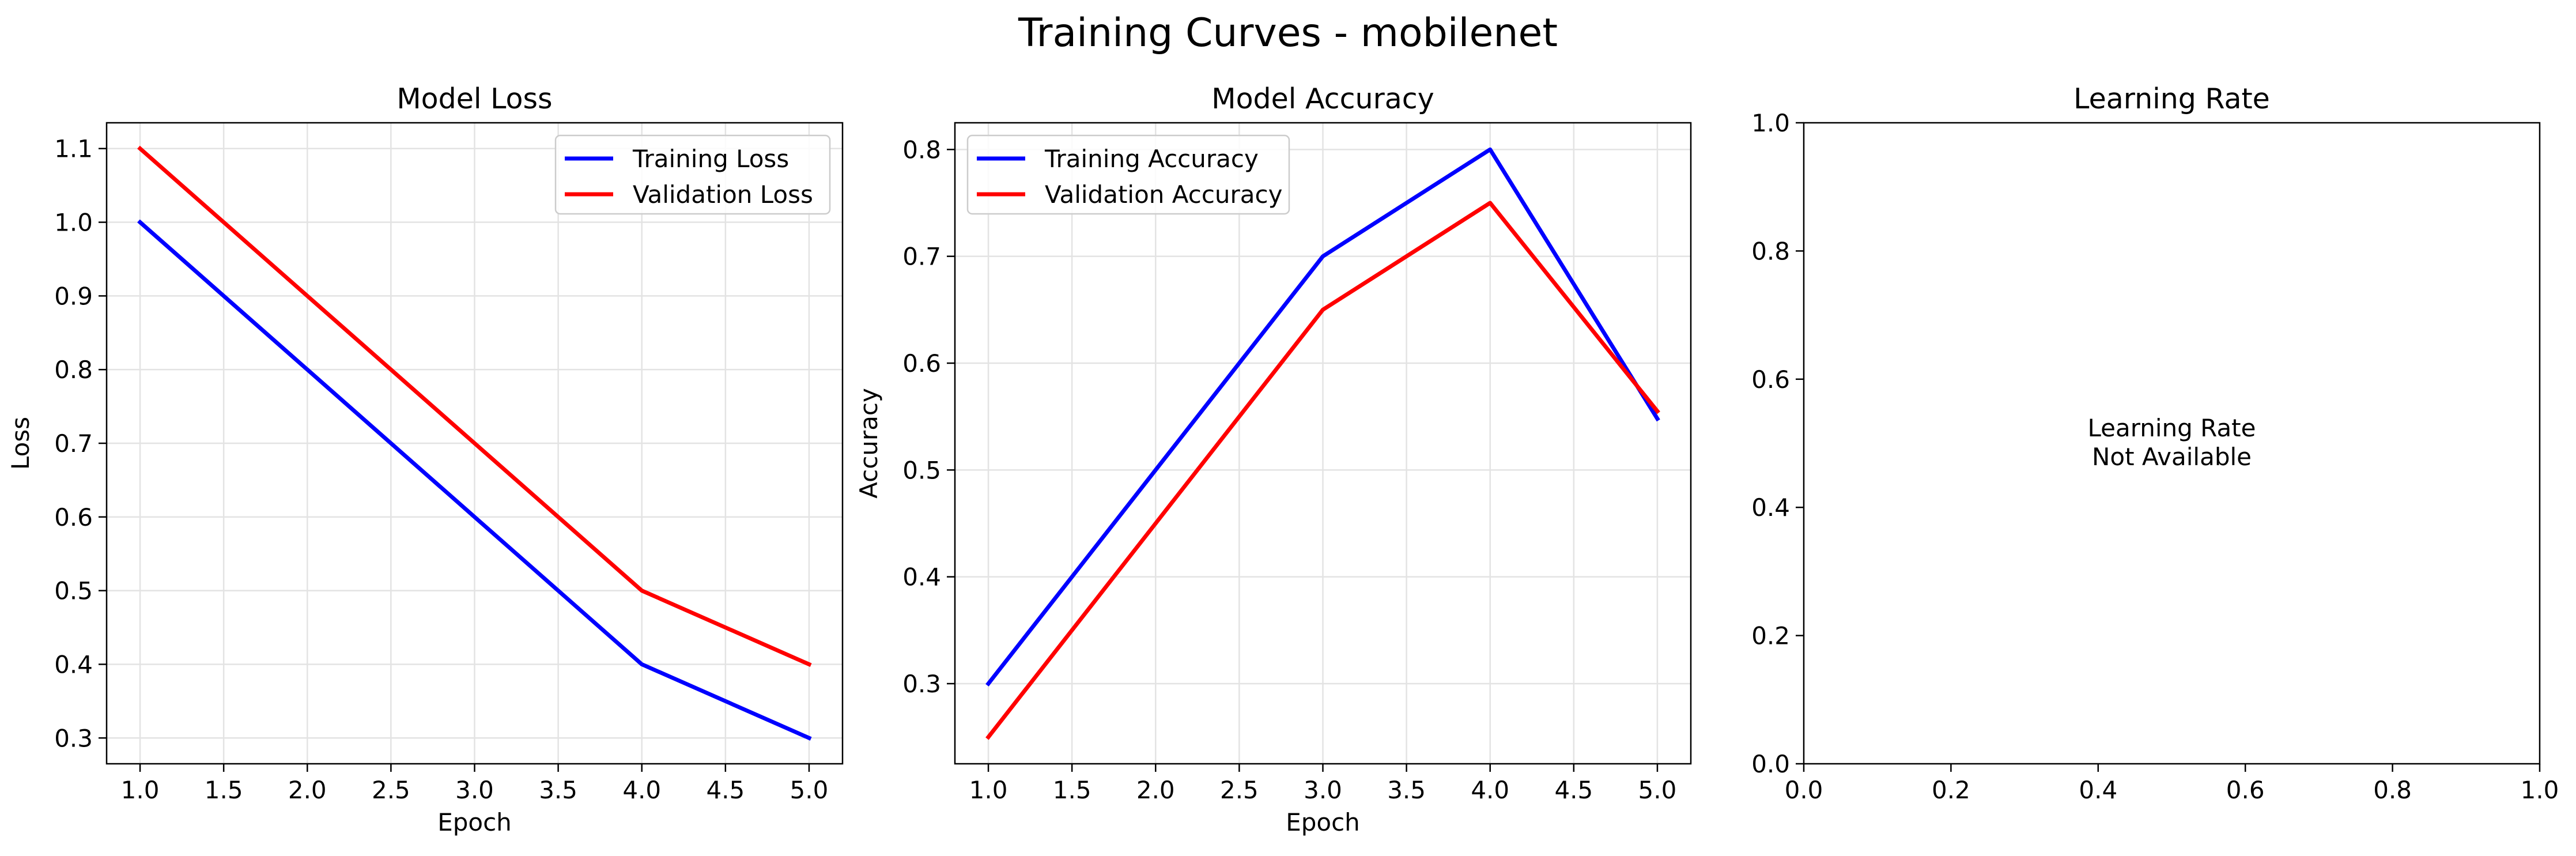  Describe the element at coordinates (1322, 98) in the screenshot. I see `subplot-title: Model Accuracy` at that location.